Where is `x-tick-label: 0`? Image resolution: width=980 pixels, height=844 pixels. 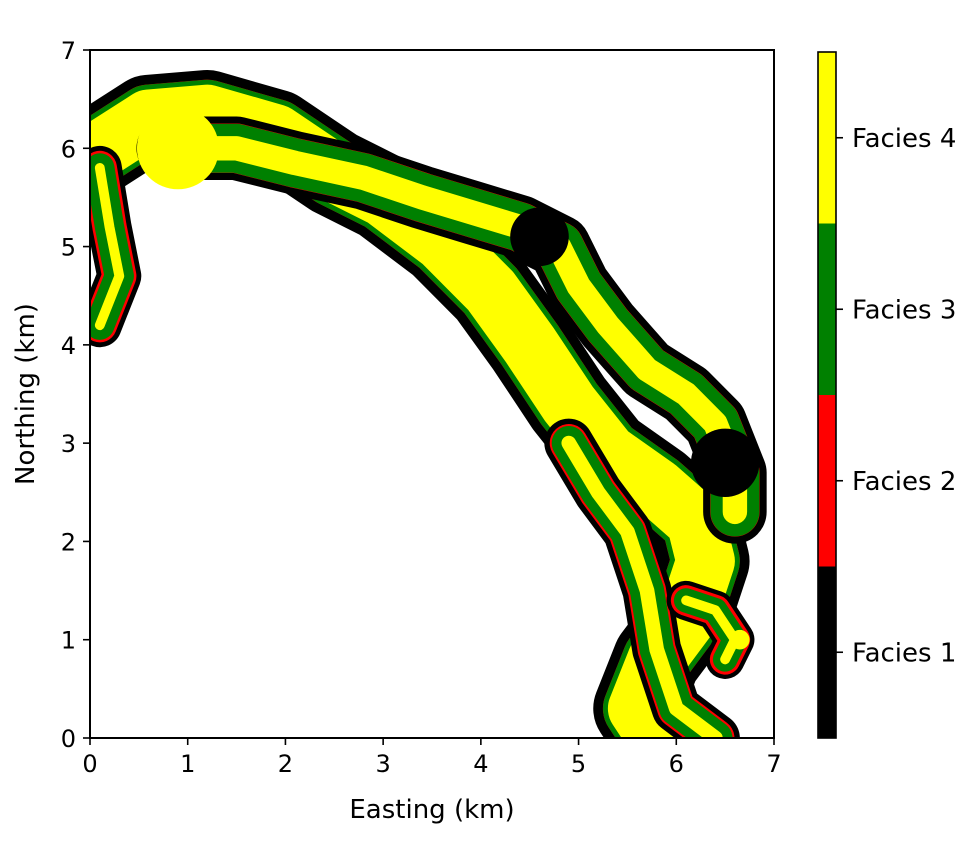
x-tick-label: 0 is located at coordinates (89, 764).